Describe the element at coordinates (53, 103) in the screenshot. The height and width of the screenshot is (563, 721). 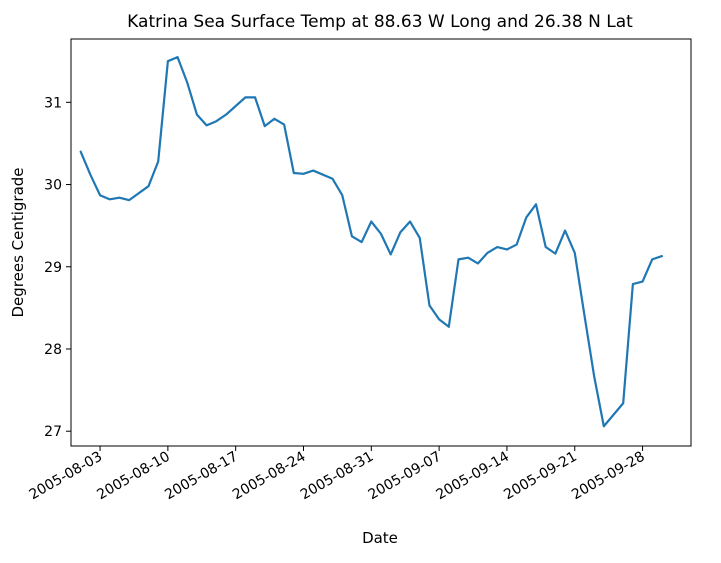
I see `y-tick-label: 31` at that location.